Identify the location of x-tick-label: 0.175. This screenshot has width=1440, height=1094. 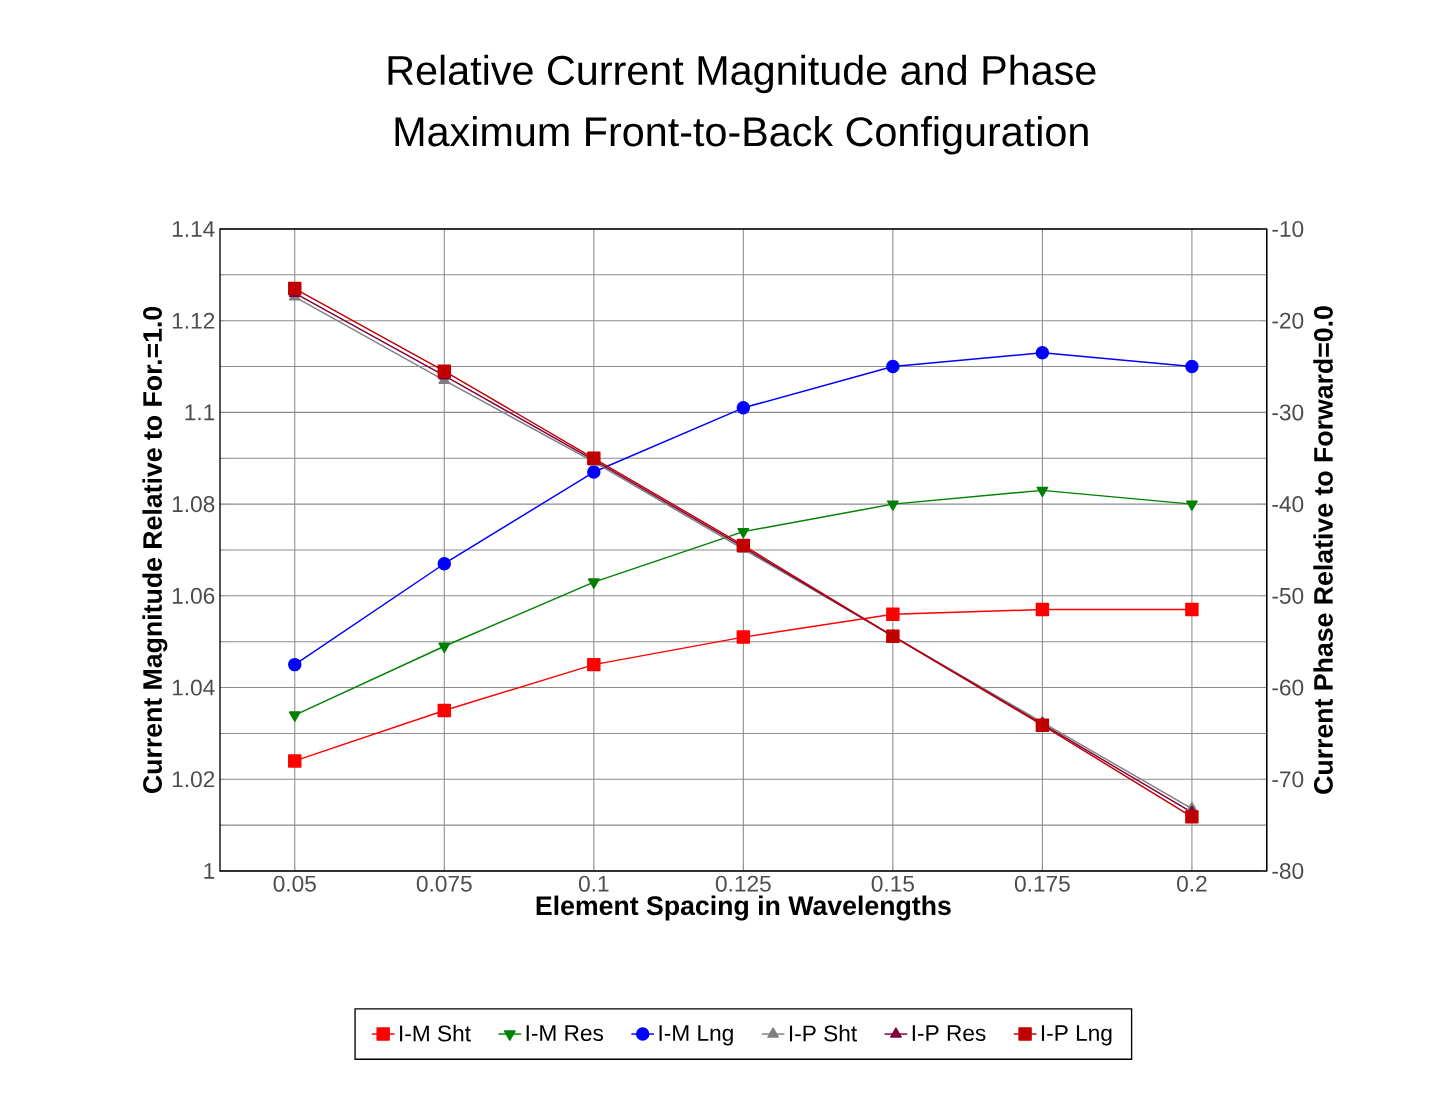
(1042, 883).